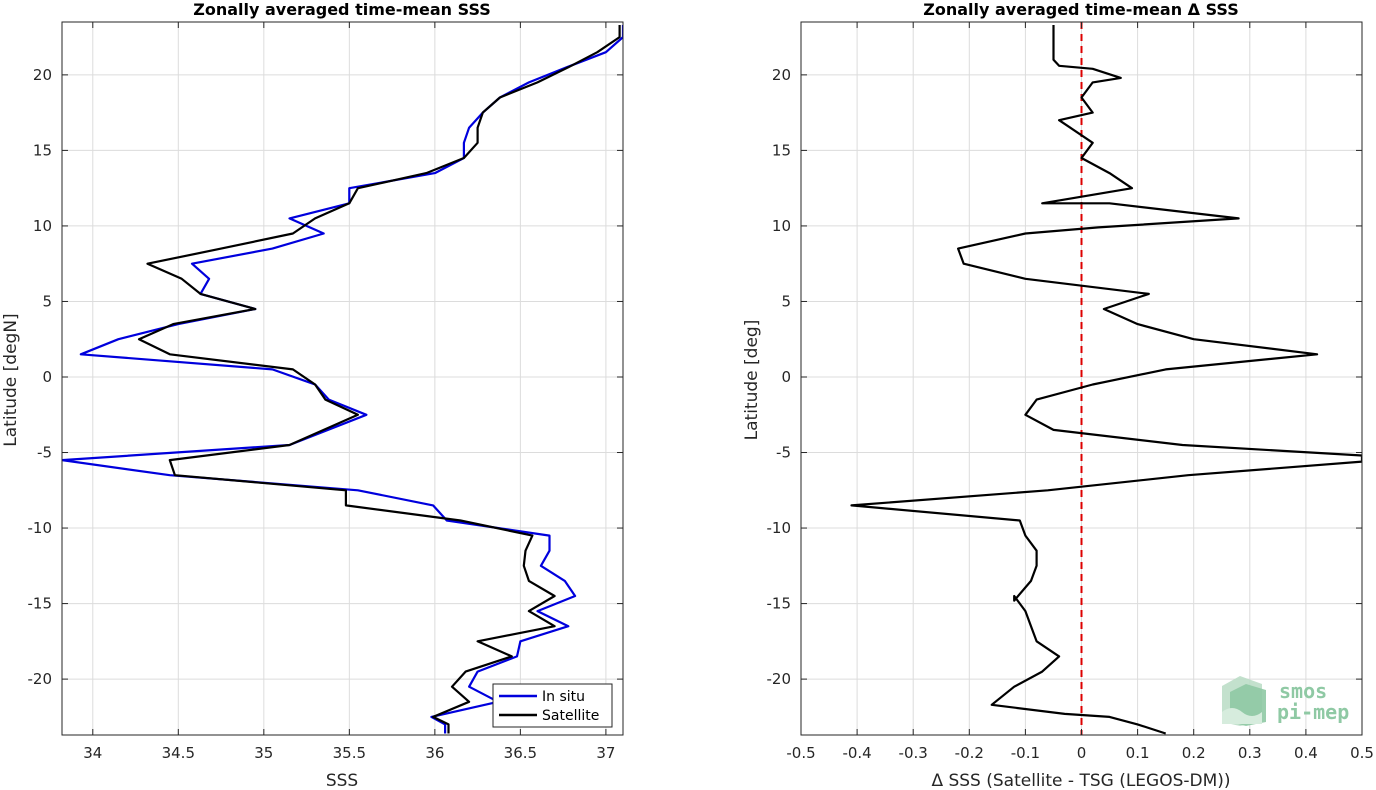 The height and width of the screenshot is (790, 1376). Describe the element at coordinates (605, 753) in the screenshot. I see `left-x-tick-label: 37` at that location.